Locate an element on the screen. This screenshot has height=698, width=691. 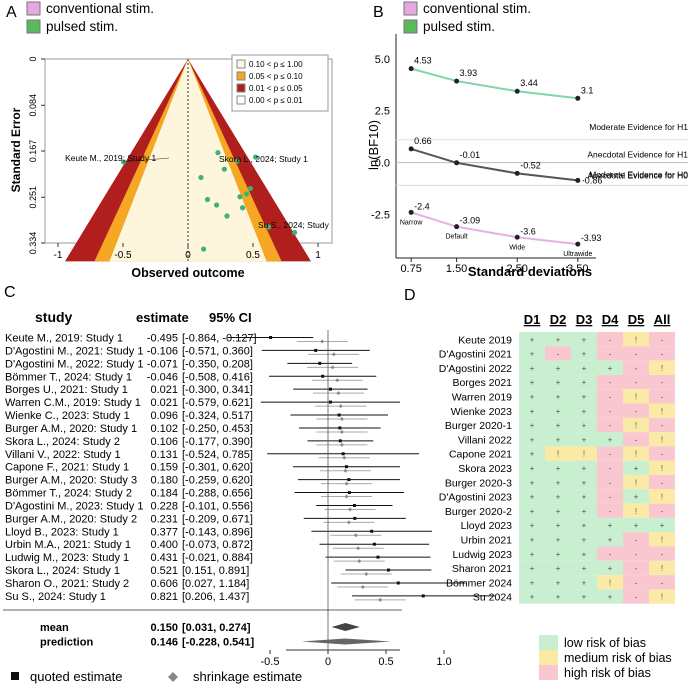
legend-b-conventional-swatch is located at coordinates (410, 8).